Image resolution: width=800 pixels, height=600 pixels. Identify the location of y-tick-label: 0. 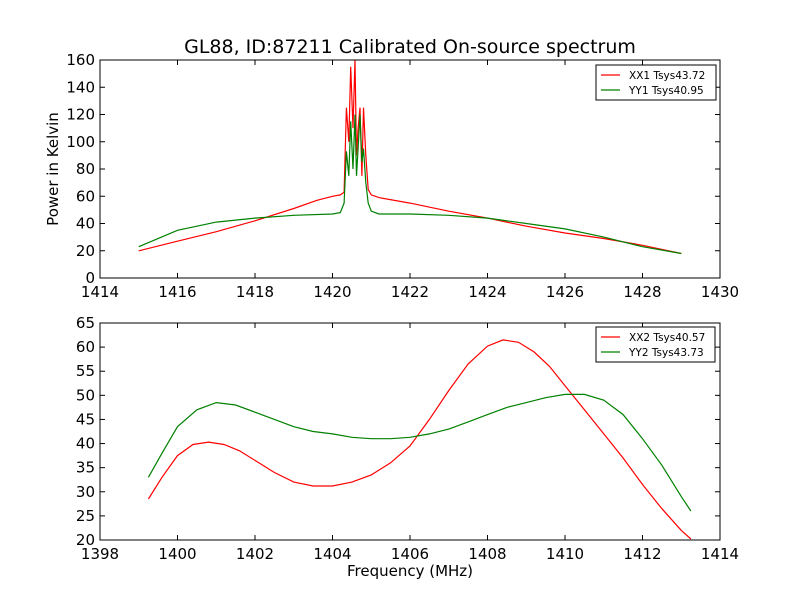
(90, 278).